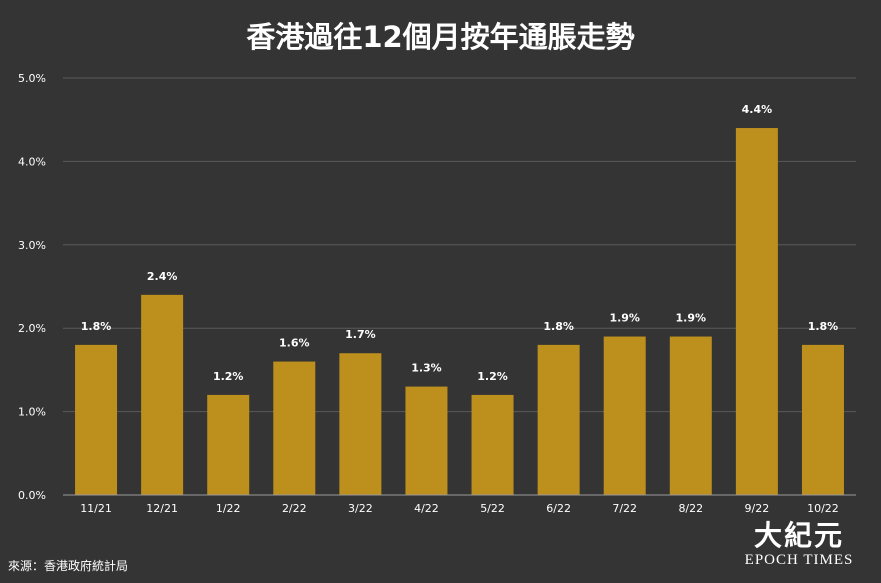 Image resolution: width=881 pixels, height=583 pixels. Describe the element at coordinates (492, 508) in the screenshot. I see `x-tick-label: 5/22` at that location.